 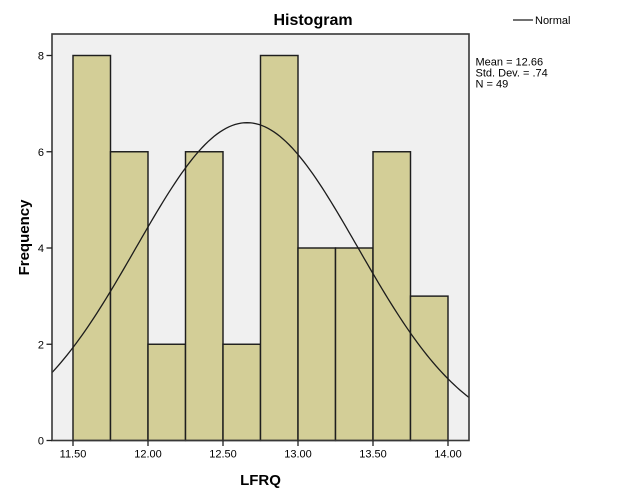 I want to click on svg-text: 12.00, so click(x=148, y=455).